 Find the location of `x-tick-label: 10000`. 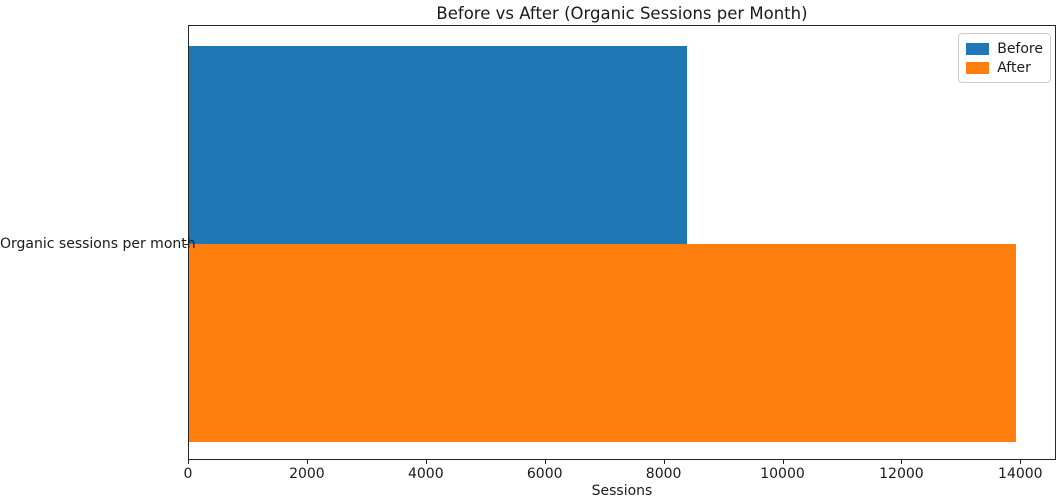

x-tick-label: 10000 is located at coordinates (782, 474).